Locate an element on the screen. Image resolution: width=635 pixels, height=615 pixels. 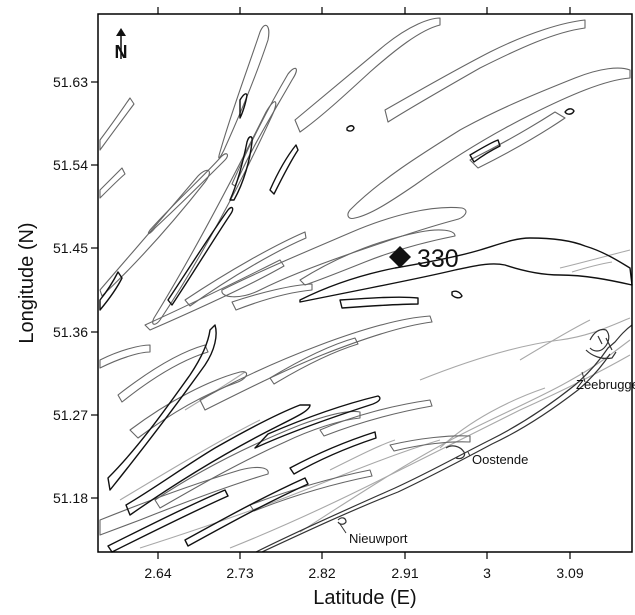
y-tick-label-1: 51.63 is located at coordinates (70, 82).